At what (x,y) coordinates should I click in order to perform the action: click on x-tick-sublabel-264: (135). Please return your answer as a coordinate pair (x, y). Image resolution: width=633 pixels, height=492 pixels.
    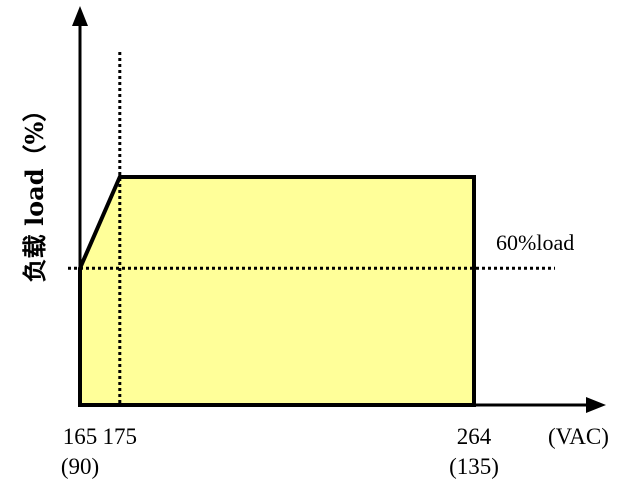
    Looking at the image, I should click on (474, 466).